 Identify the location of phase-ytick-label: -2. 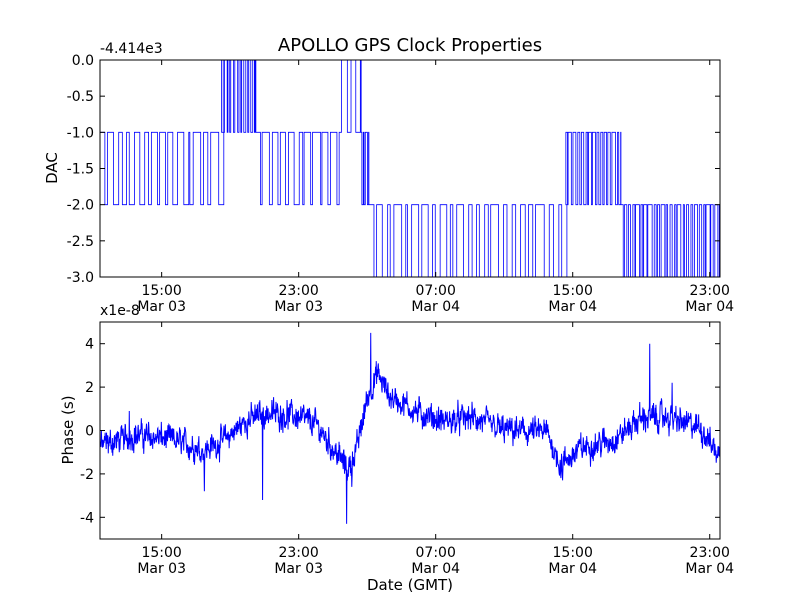
(87, 475).